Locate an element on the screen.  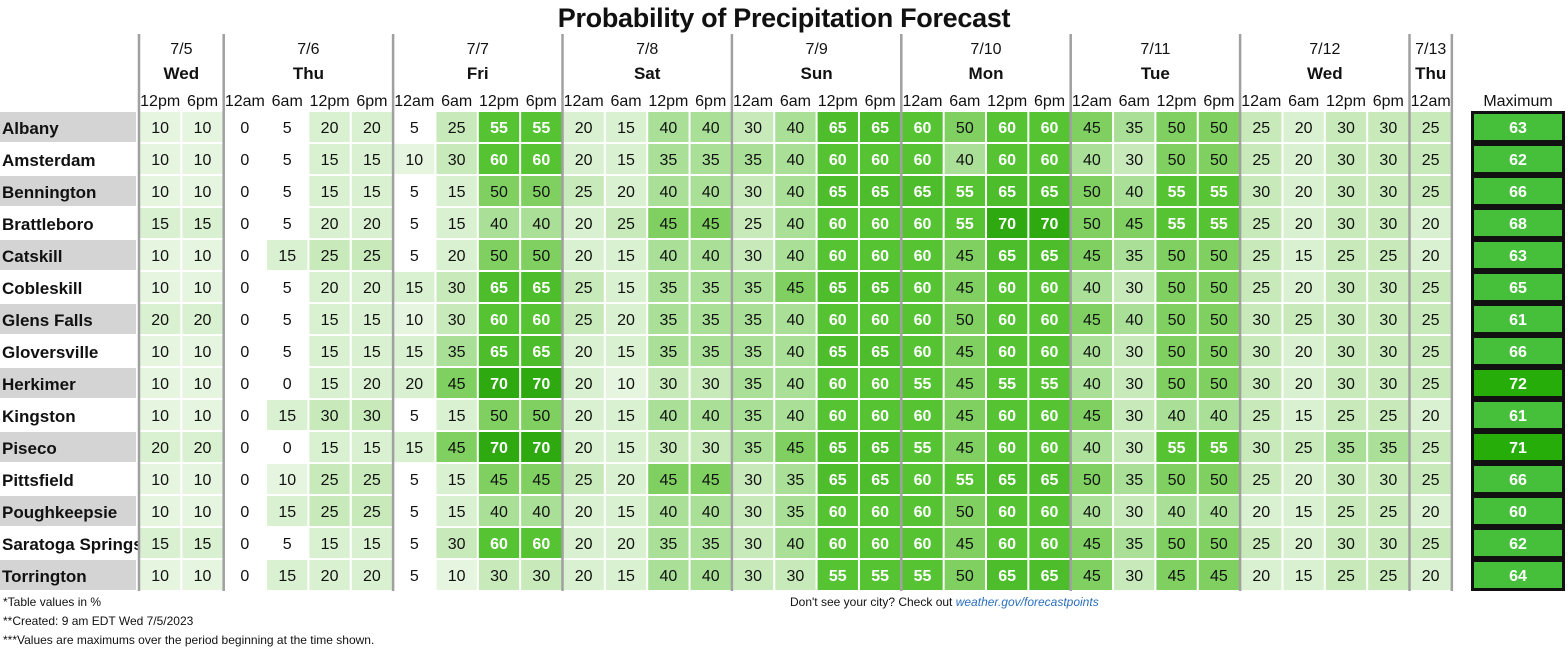
pop-value: 5 is located at coordinates (414, 480).